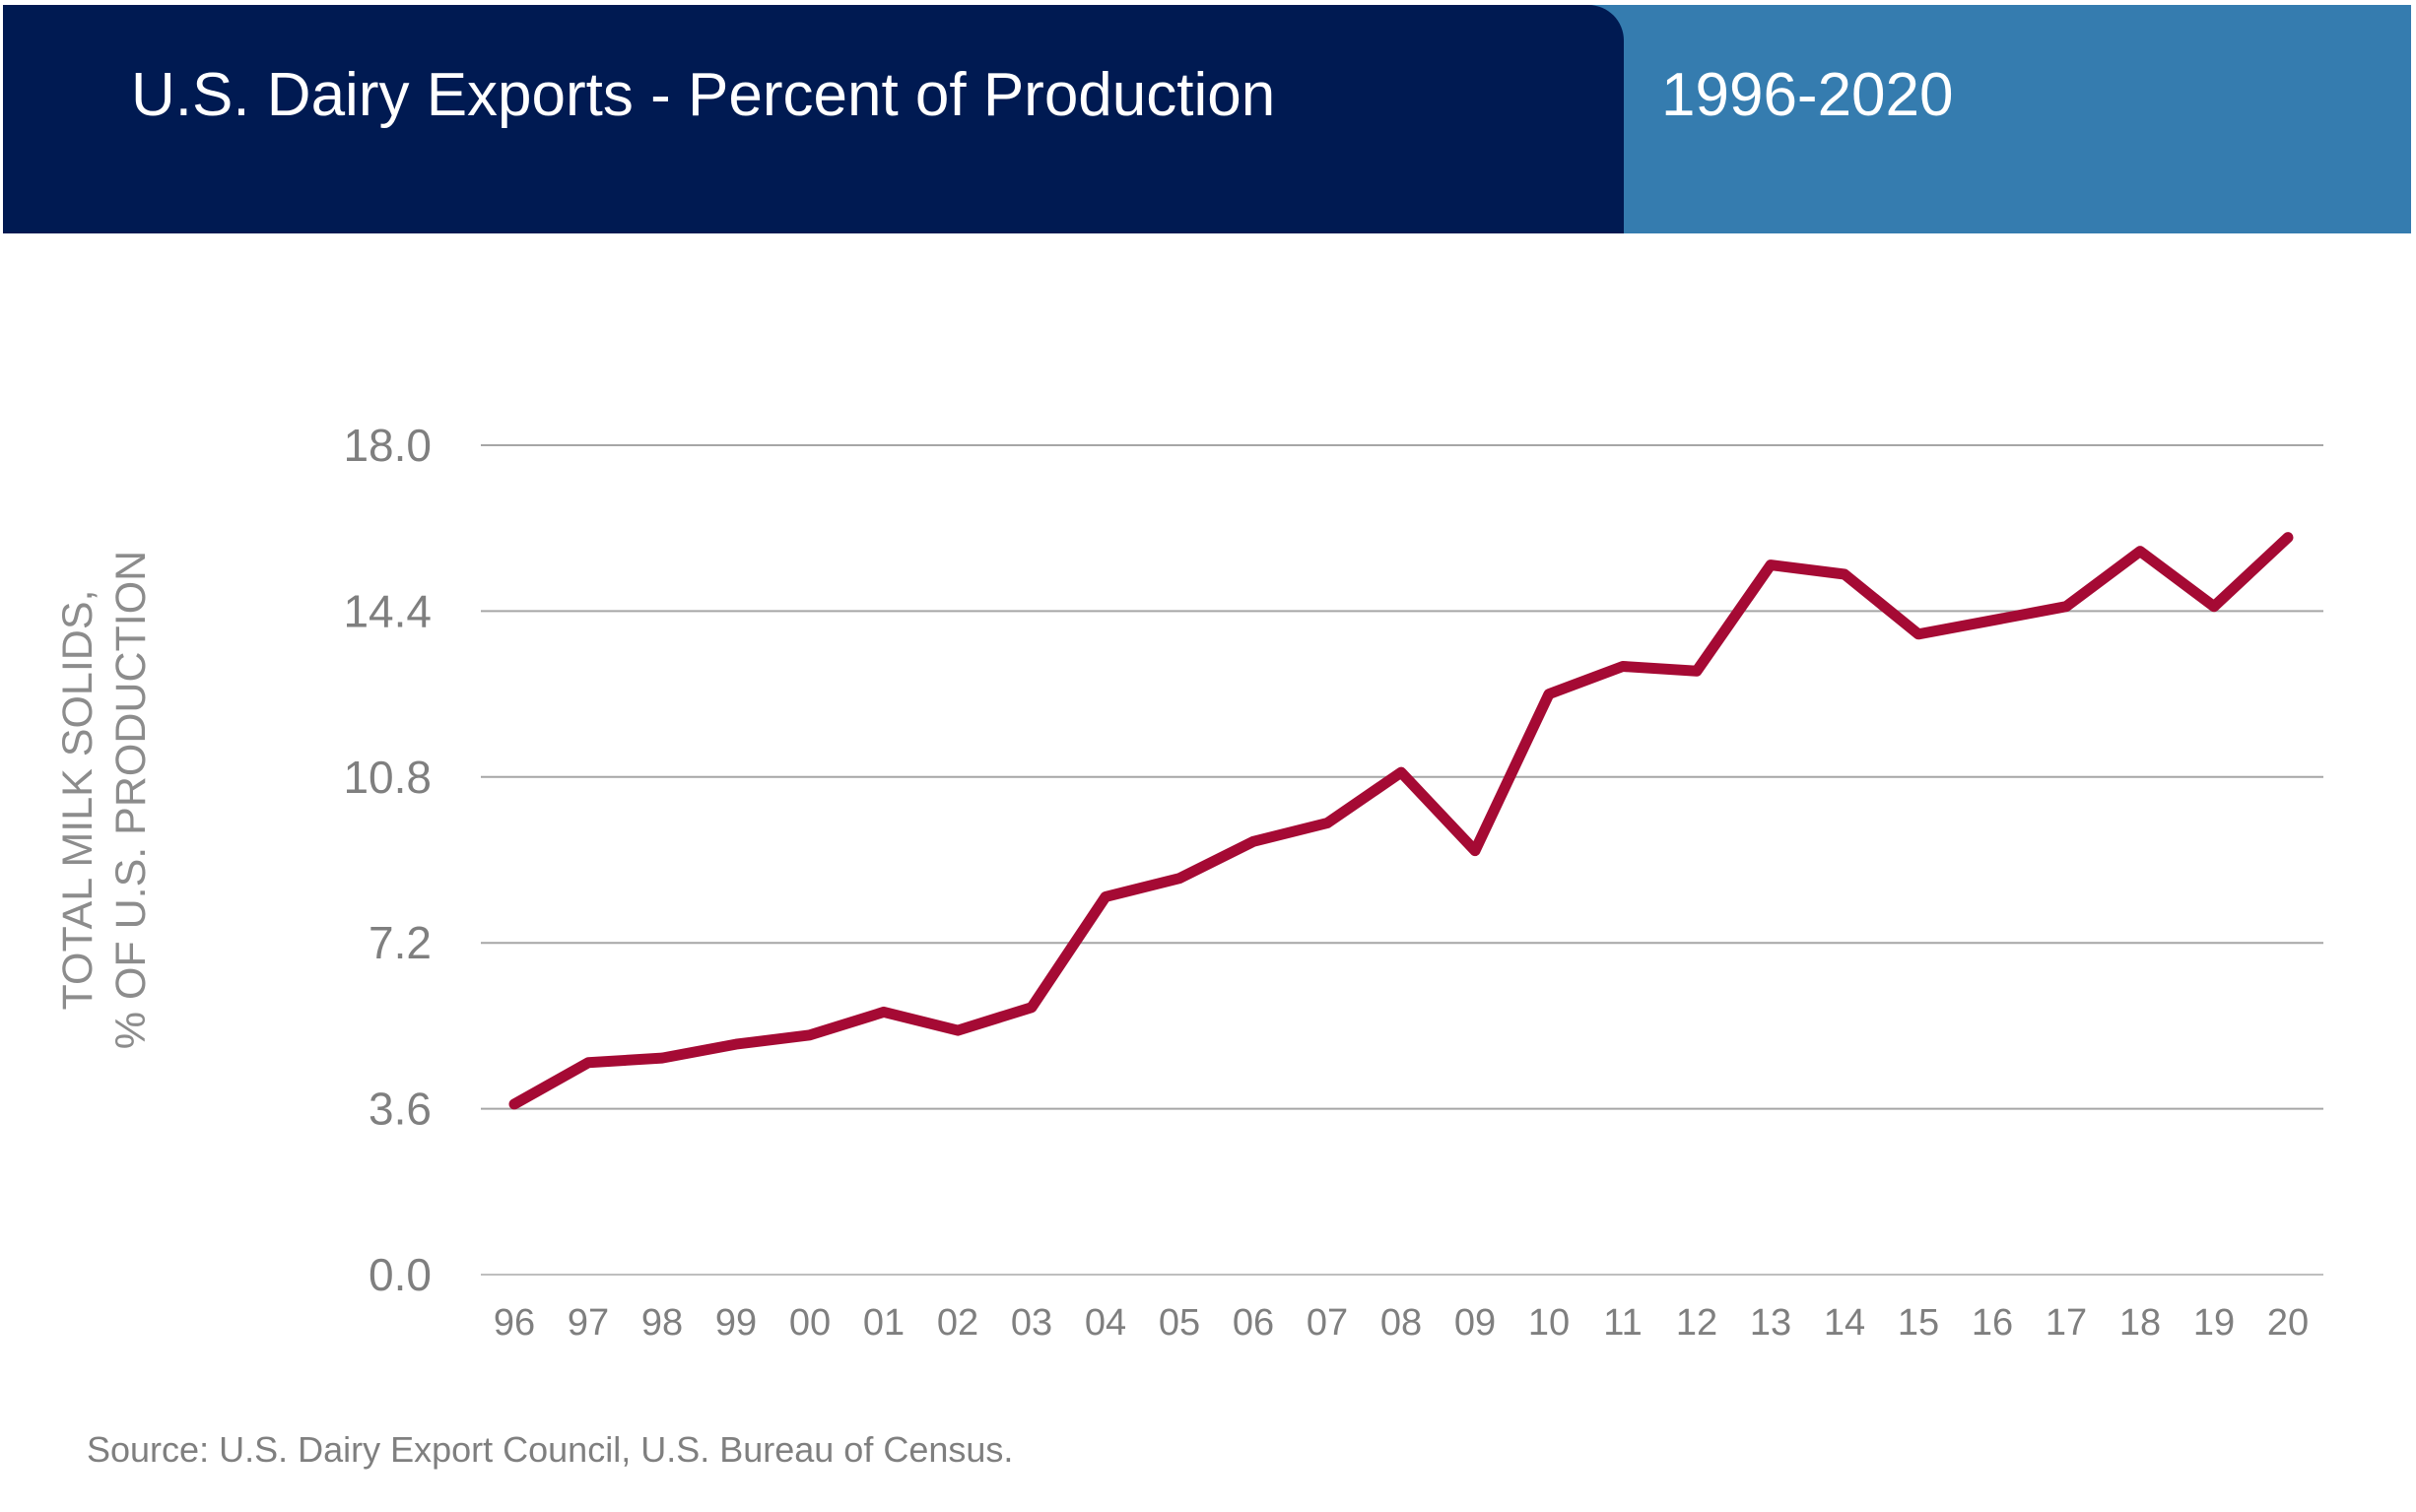 The image size is (2416, 1512). I want to click on x-tick-label: 19, so click(2214, 1323).